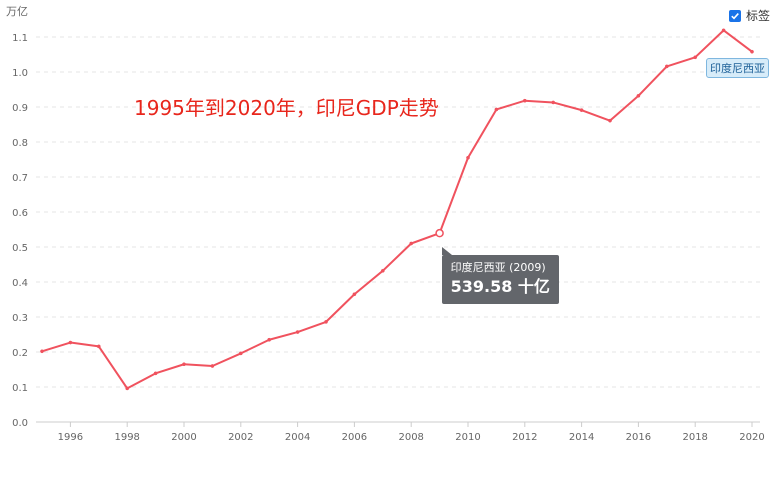  What do you see at coordinates (20, 213) in the screenshot?
I see `y-tick-label: 0.6` at bounding box center [20, 213].